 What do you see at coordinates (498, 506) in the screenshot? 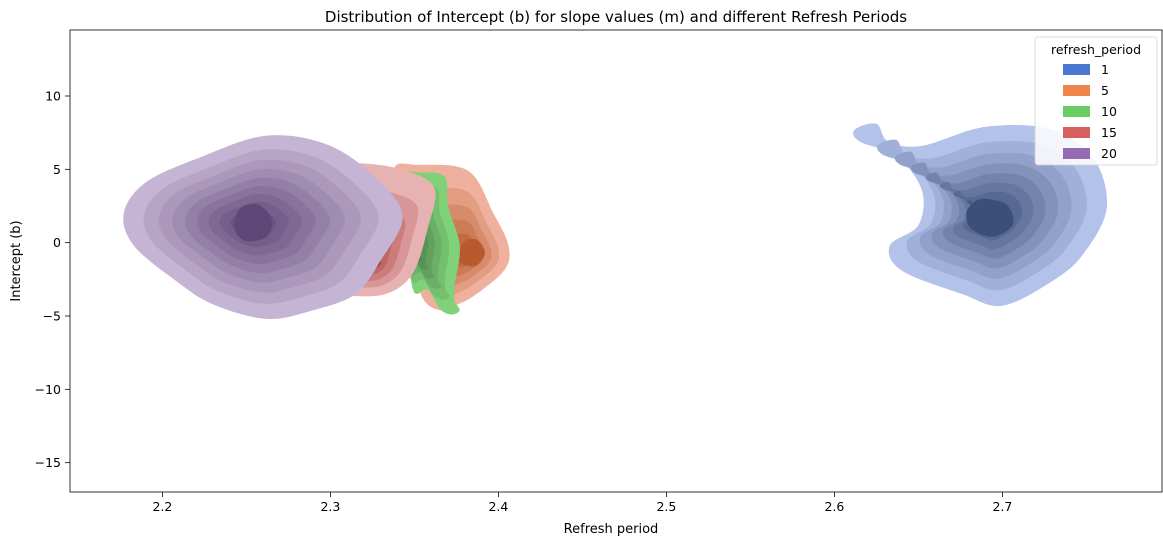
I see `x-tick-label: 2.4` at bounding box center [498, 506].